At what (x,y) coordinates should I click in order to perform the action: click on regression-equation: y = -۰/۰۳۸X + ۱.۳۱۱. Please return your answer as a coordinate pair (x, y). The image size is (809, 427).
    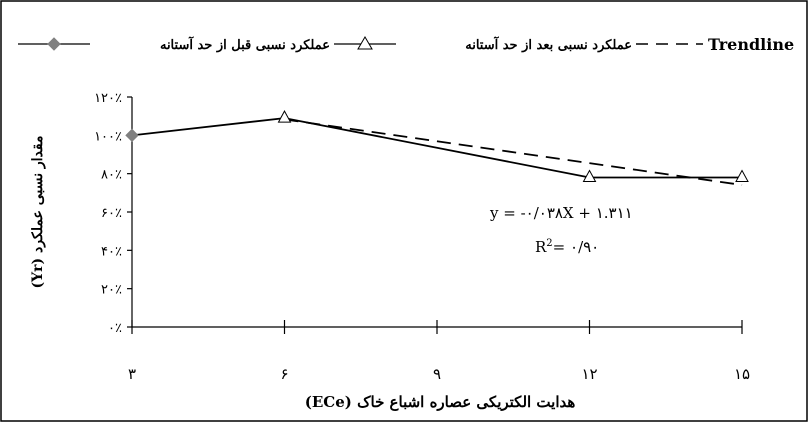
    Looking at the image, I should click on (561, 213).